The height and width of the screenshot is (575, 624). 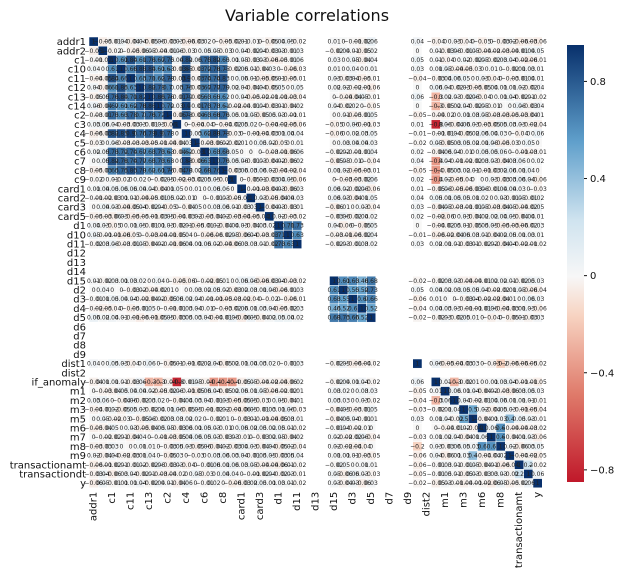 What do you see at coordinates (83, 484) in the screenshot?
I see `y-tick-label: y` at bounding box center [83, 484].